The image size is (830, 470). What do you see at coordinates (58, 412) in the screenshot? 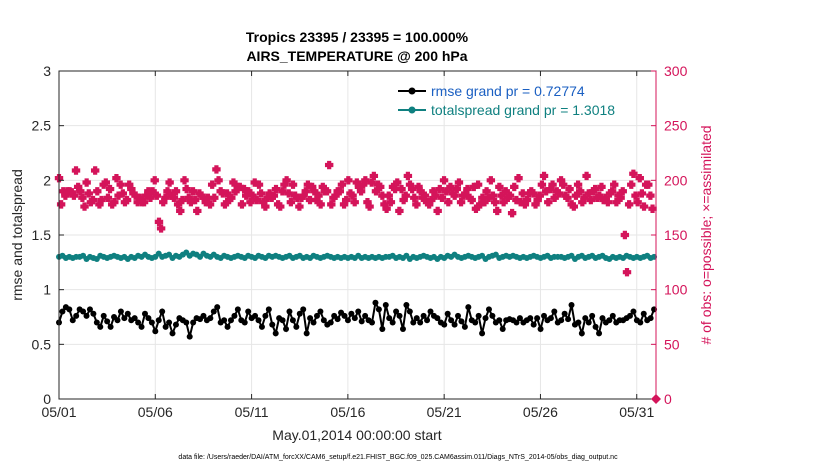
I see `x-tick-label: 05/01` at bounding box center [58, 412].